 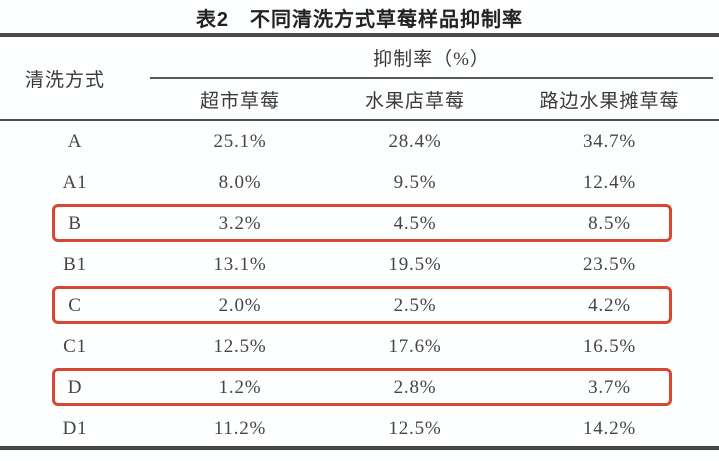 What do you see at coordinates (609, 223) in the screenshot?
I see `value-cell: 8.5%` at bounding box center [609, 223].